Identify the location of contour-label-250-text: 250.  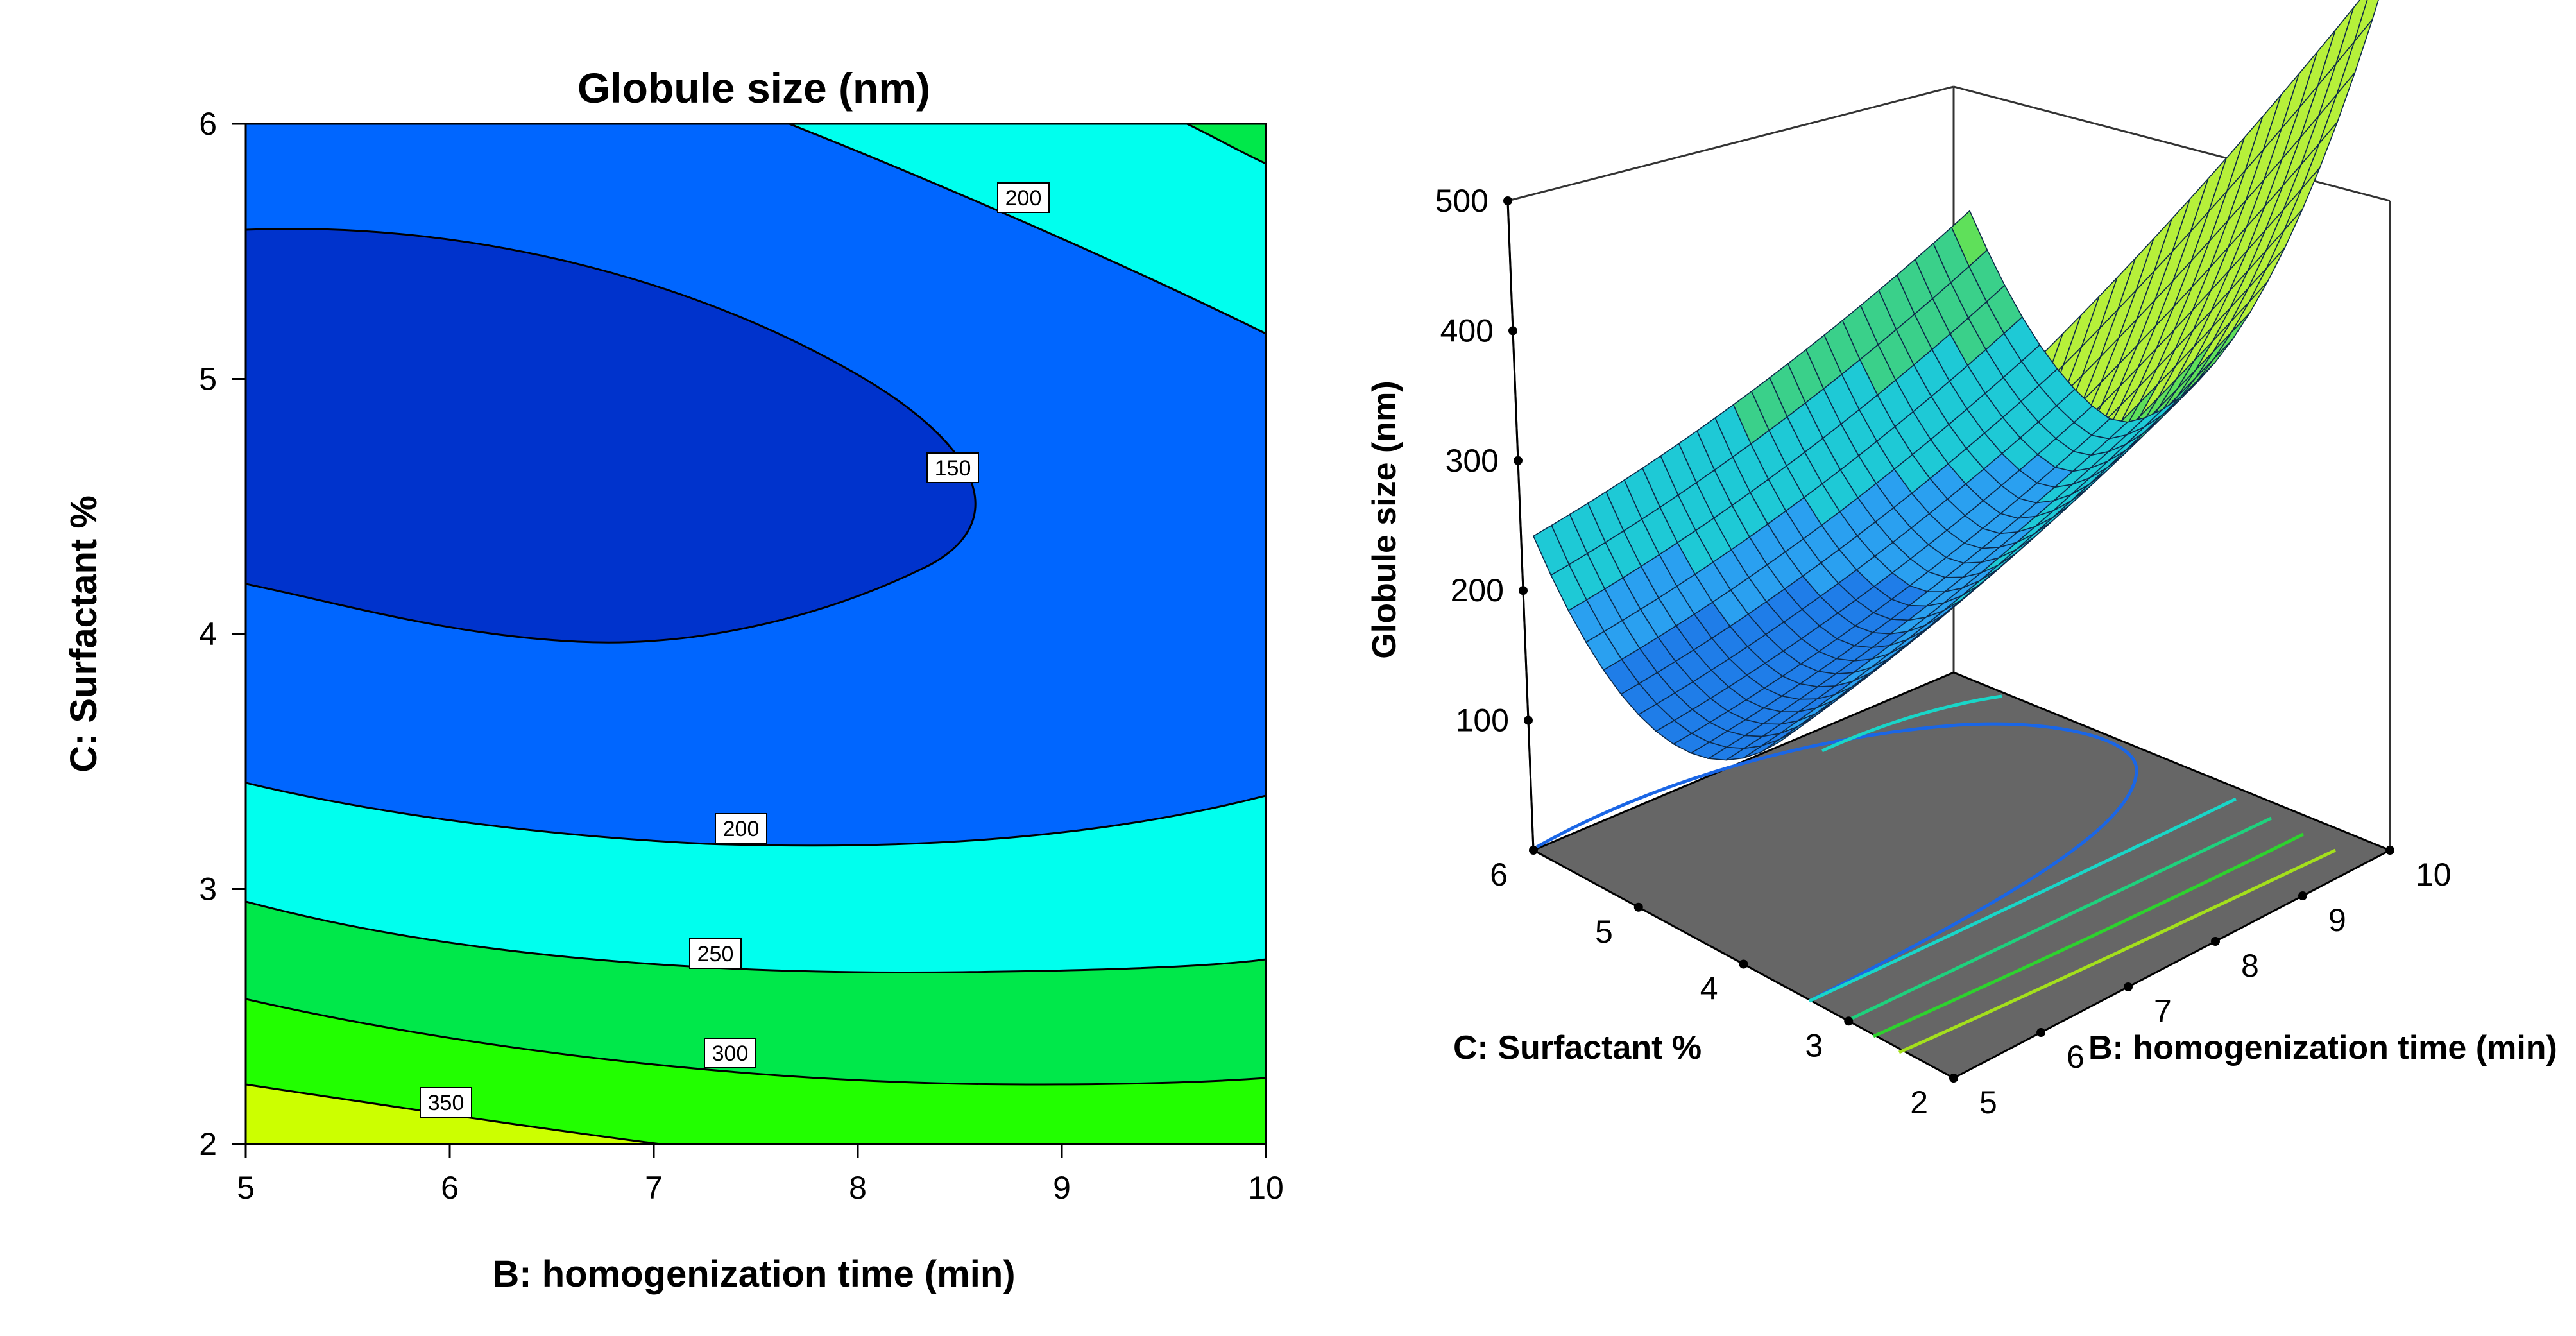
(715, 954).